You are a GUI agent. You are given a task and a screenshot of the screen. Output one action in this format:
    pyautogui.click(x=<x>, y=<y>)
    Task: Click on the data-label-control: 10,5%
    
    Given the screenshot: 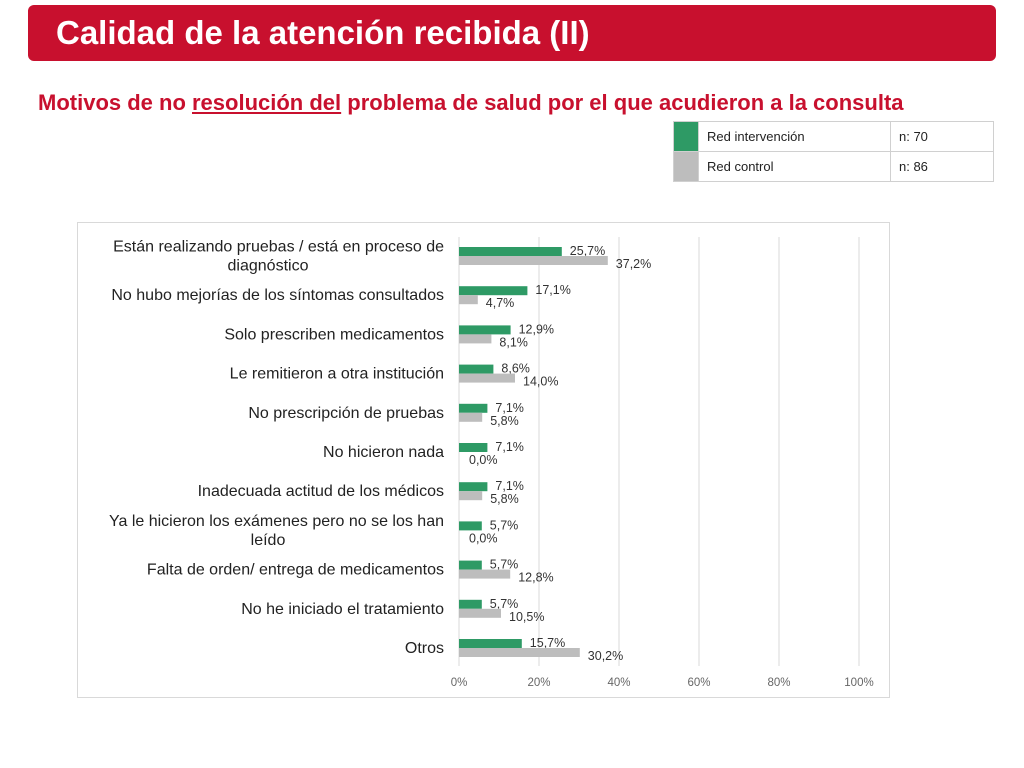 What is the action you would take?
    pyautogui.click(x=526, y=617)
    